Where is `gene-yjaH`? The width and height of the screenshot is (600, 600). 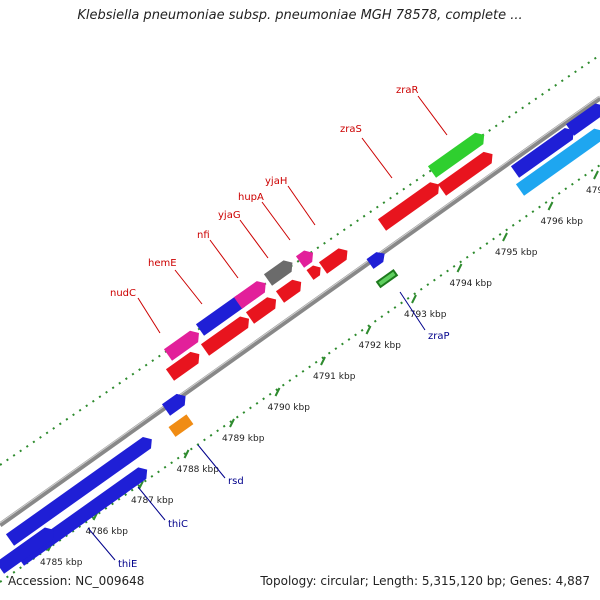 gene-yjaH is located at coordinates (315, 271).